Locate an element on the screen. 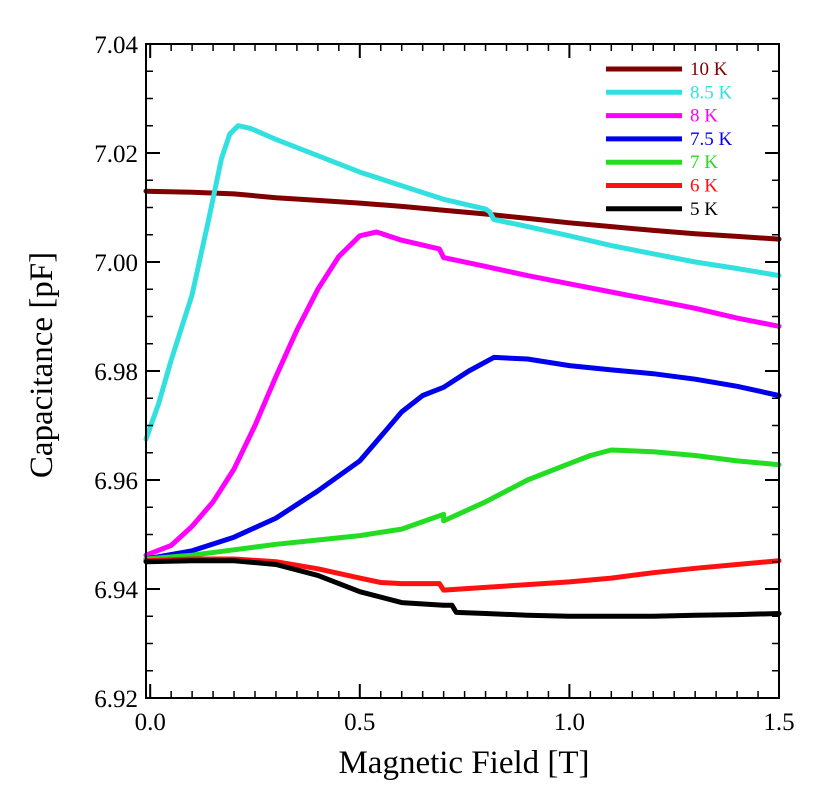 Image resolution: width=830 pixels, height=800 pixels. y-tick-label-3: 6.98 is located at coordinates (116, 372).